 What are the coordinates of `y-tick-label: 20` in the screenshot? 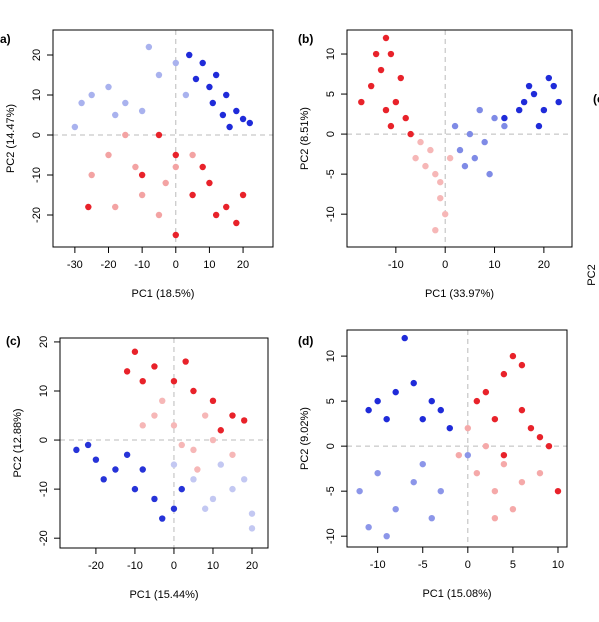 It's located at (44, 342).